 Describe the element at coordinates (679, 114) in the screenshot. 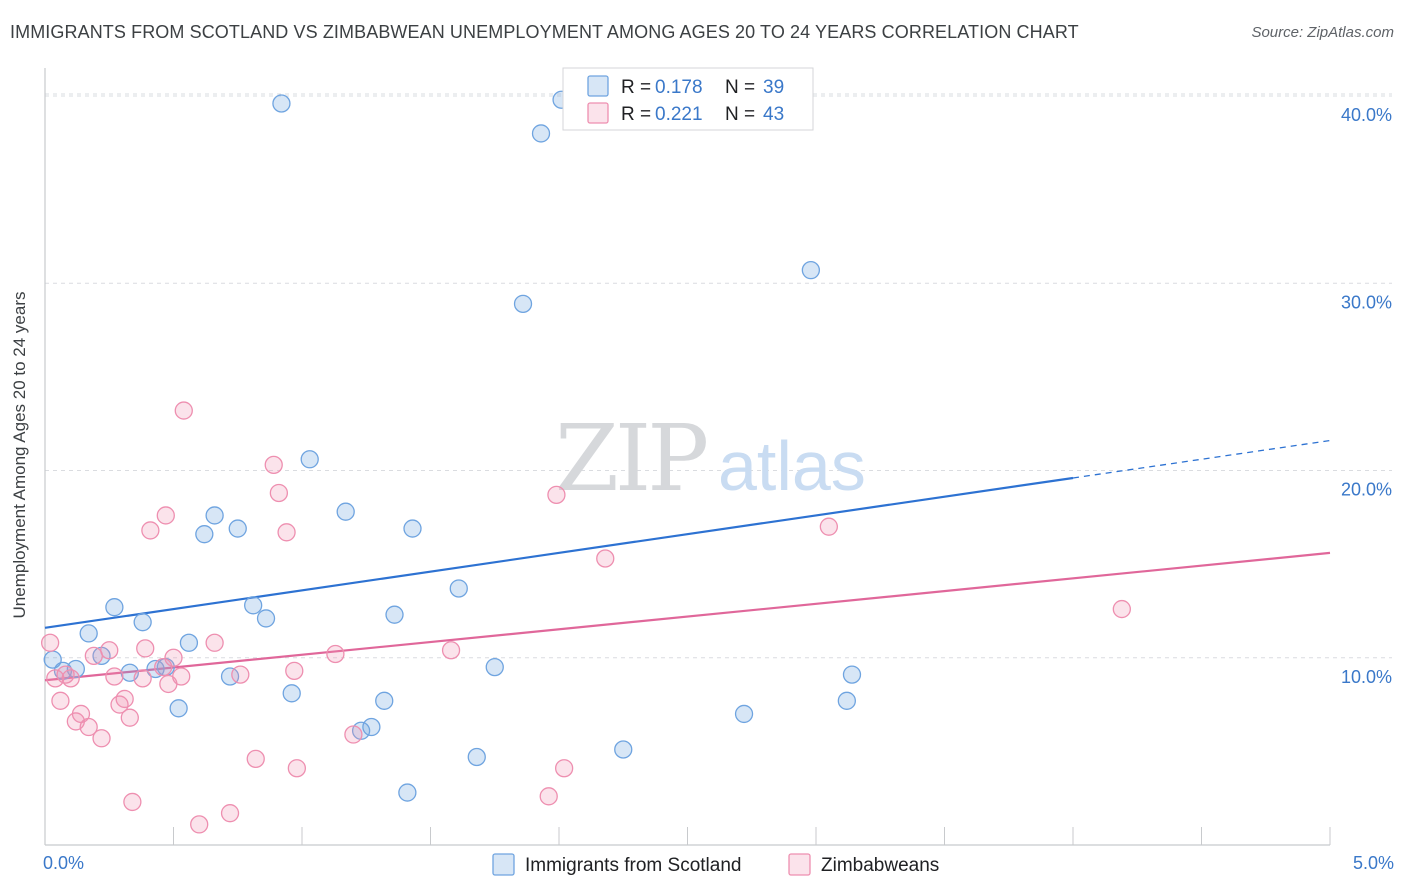

I see `legend-r-value: 0.221` at that location.